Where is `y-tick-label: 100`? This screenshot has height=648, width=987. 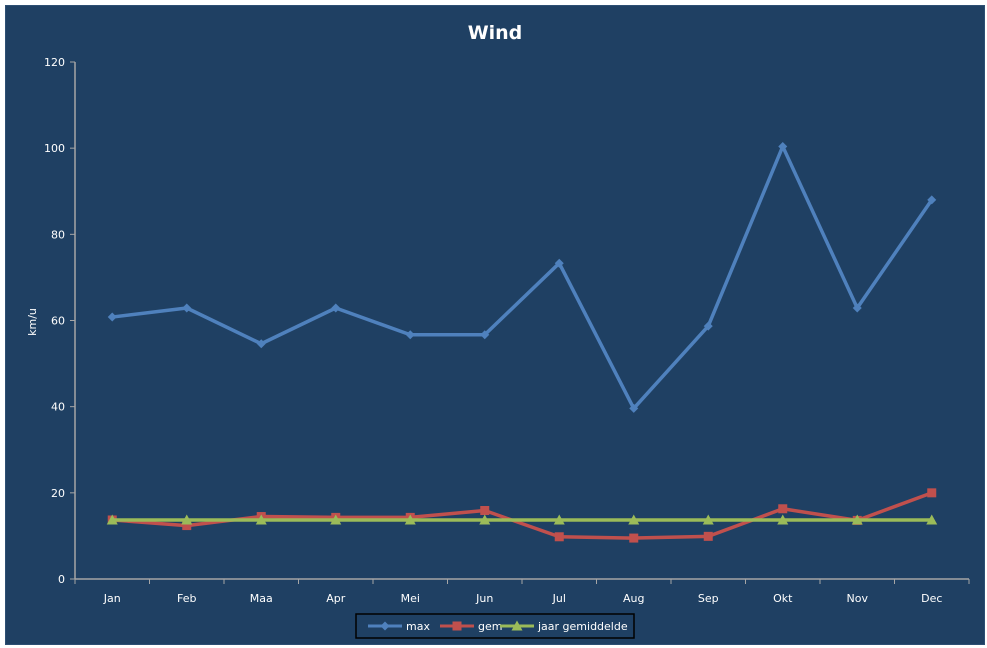 y-tick-label: 100 is located at coordinates (54, 148).